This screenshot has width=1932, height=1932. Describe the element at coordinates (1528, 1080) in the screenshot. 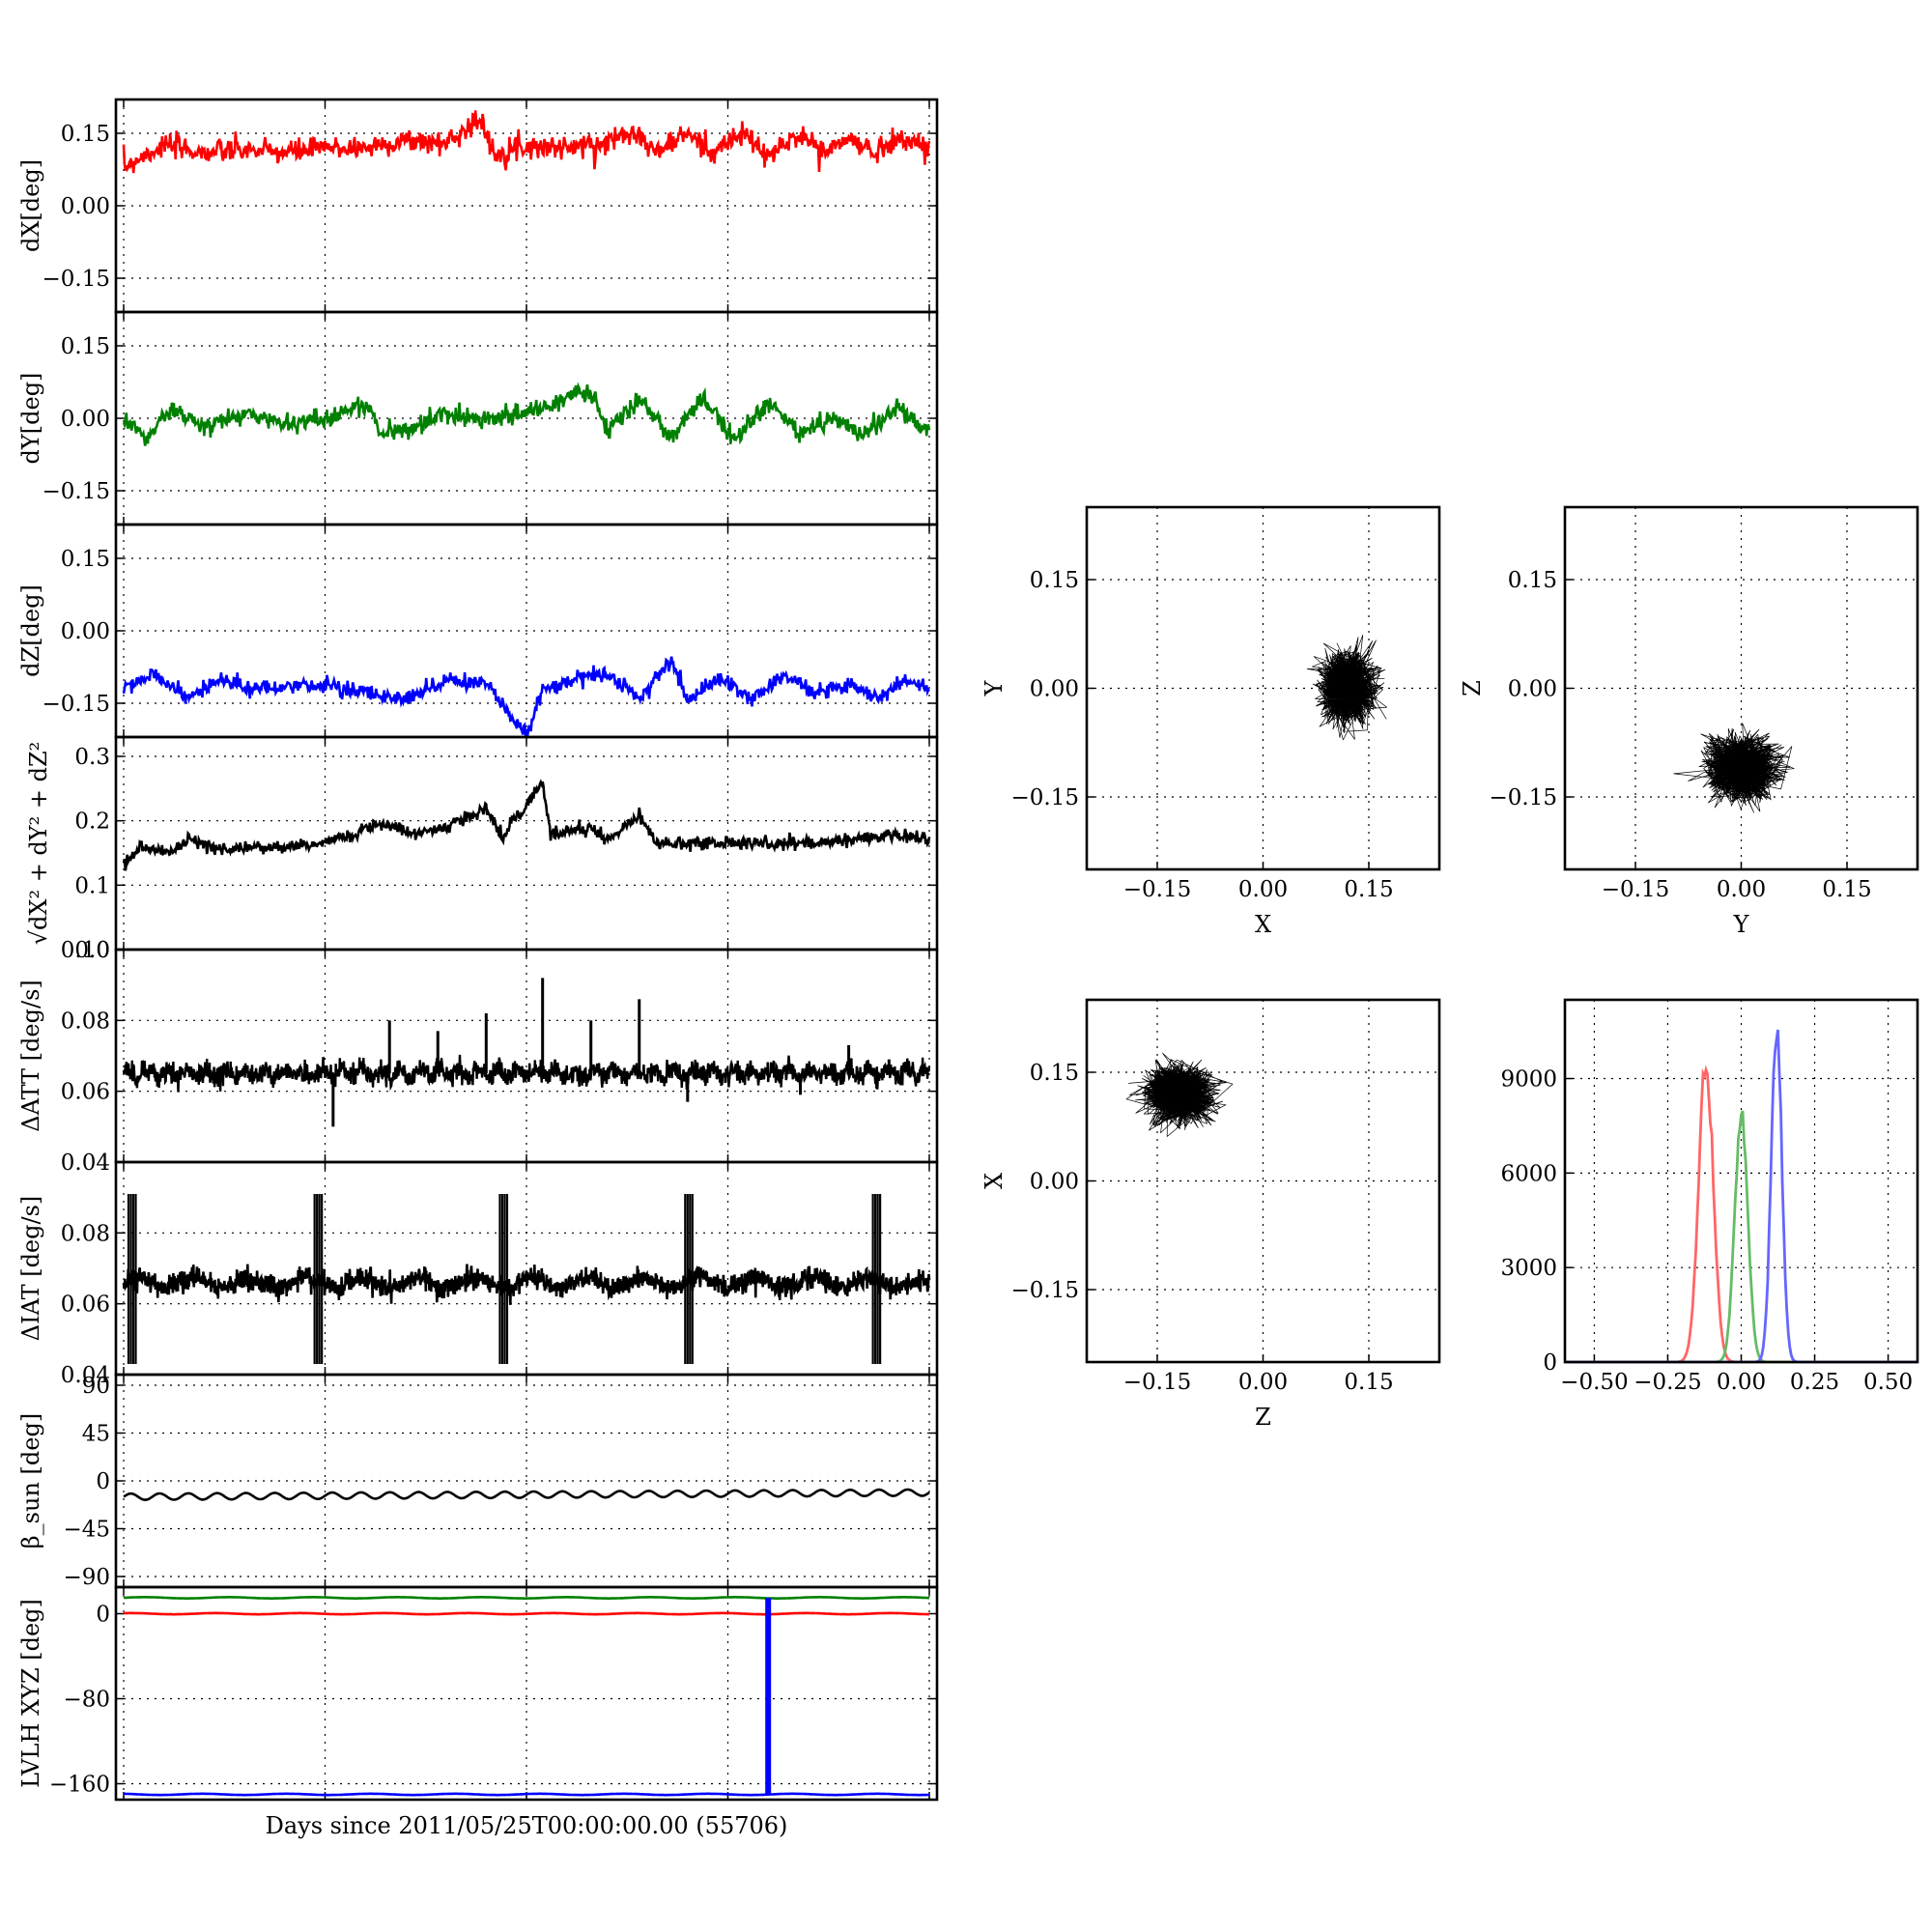

I see `ytick-label: 9000` at that location.